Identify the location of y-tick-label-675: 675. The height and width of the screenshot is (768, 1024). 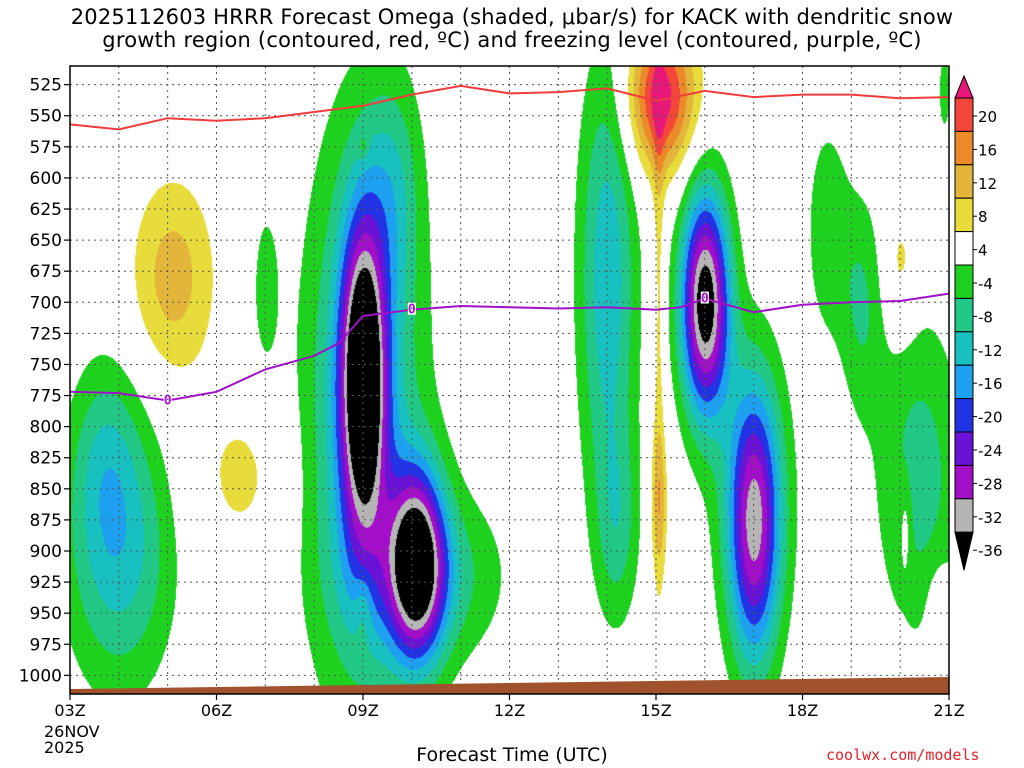
(46, 272).